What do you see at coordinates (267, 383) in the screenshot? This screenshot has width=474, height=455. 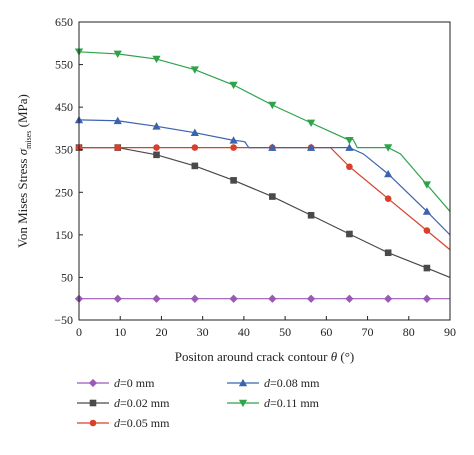 I see `legend-label-var-3: d` at bounding box center [267, 383].